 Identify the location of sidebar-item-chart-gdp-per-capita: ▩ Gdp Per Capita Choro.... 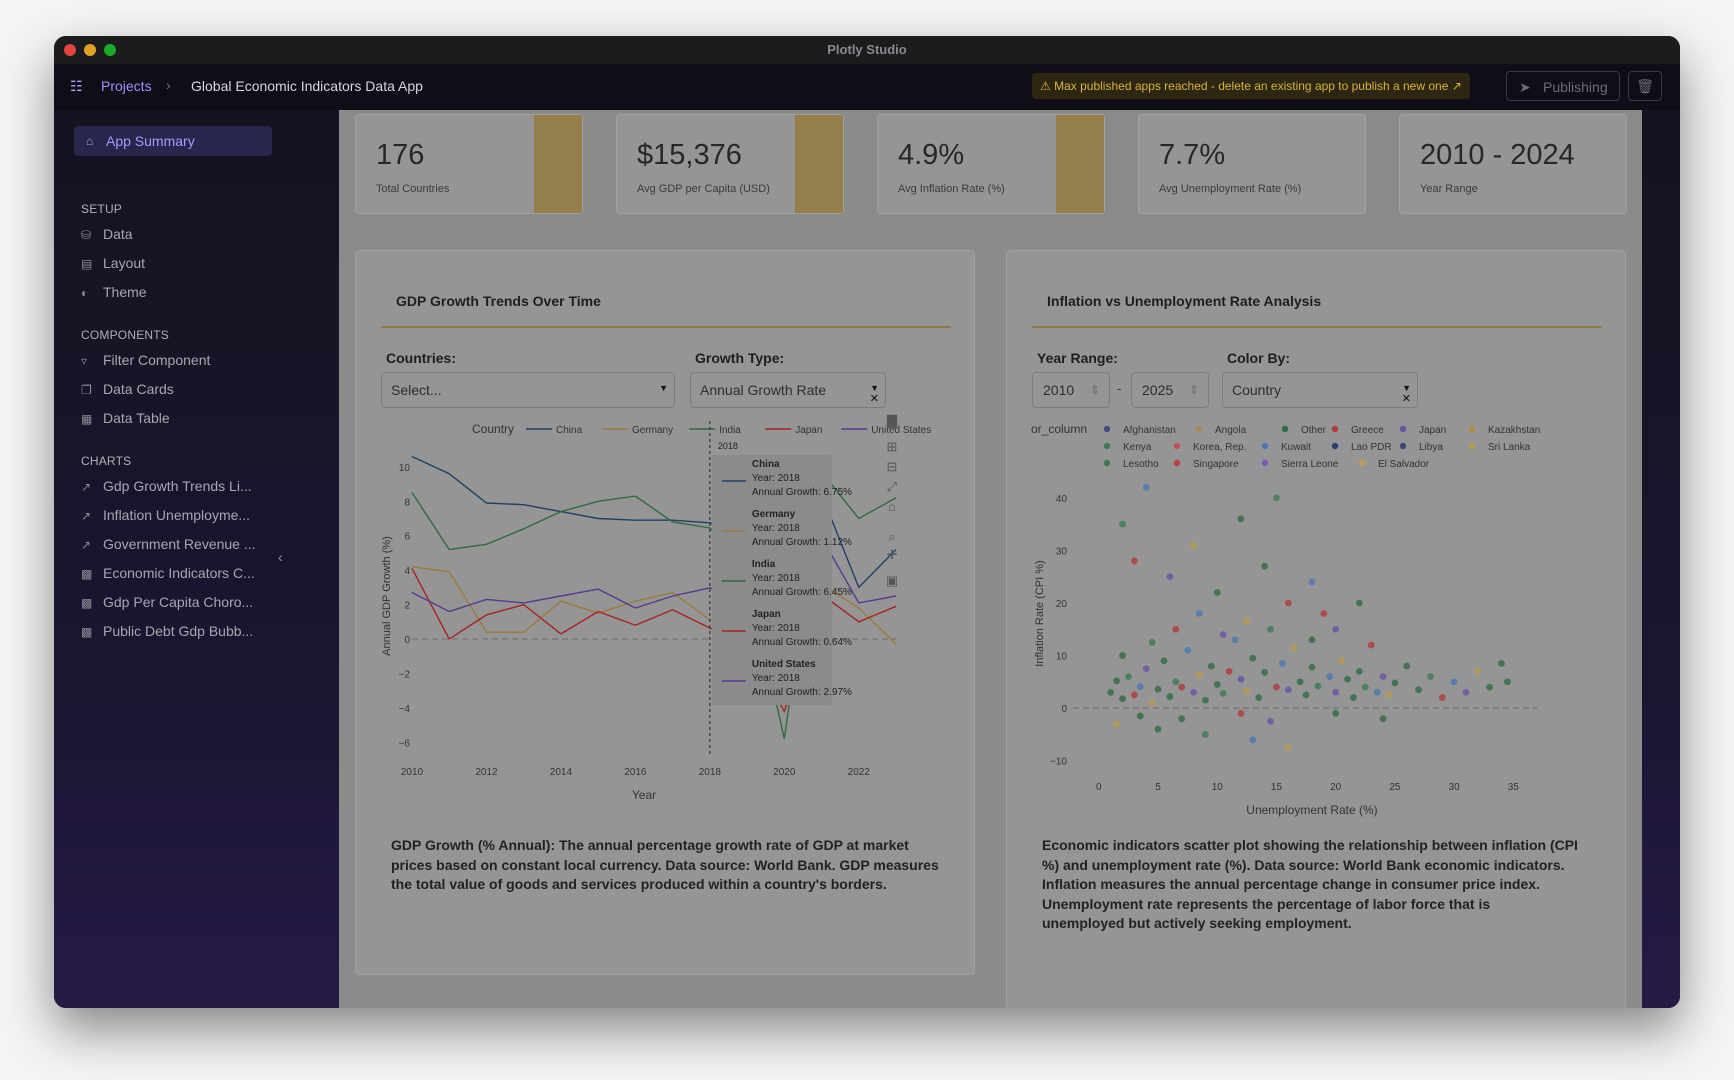
(167, 602).